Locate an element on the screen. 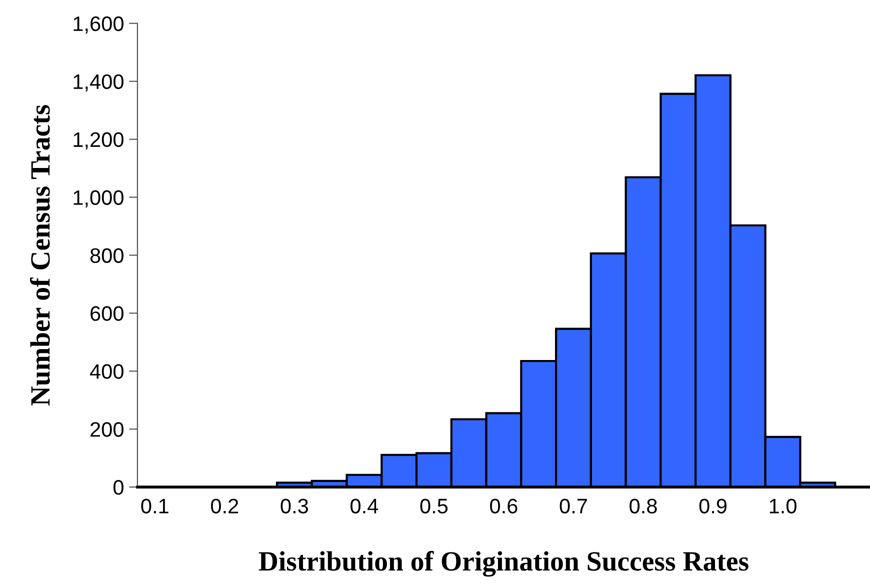 The image size is (870, 584). y-tick-label: 1,200 is located at coordinates (99, 141).